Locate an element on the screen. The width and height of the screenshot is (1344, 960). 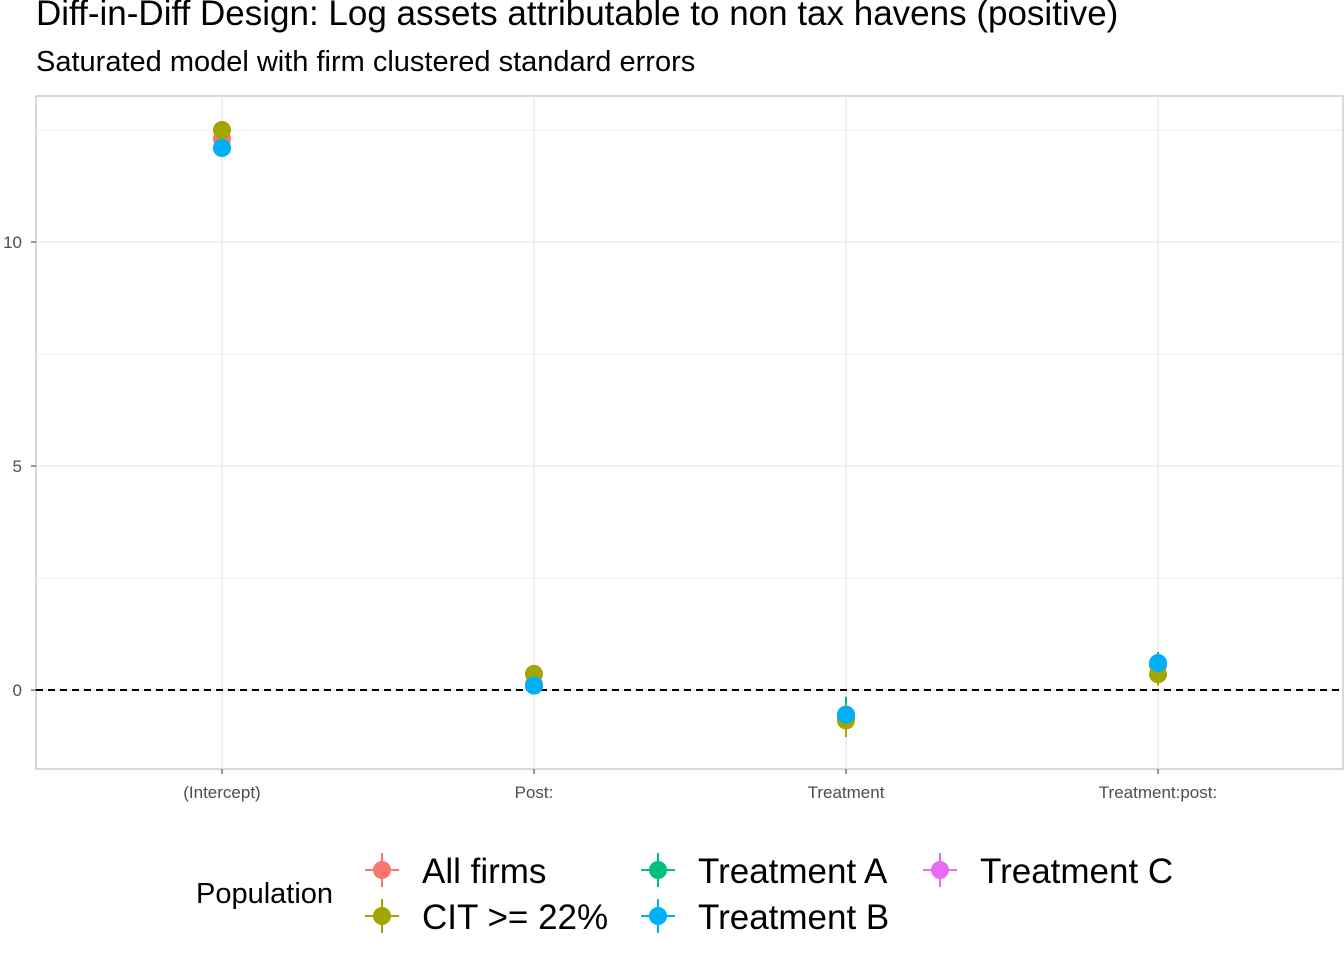
x-tick-label: (Intercept) is located at coordinates (221, 792).